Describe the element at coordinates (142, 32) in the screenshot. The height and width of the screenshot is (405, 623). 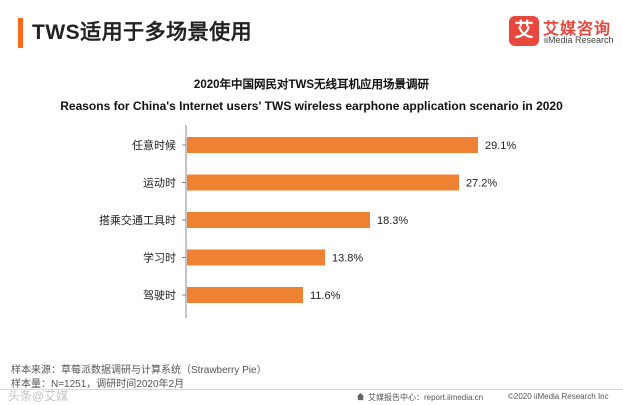
I see `page-title: TWS适用于多场景使用` at that location.